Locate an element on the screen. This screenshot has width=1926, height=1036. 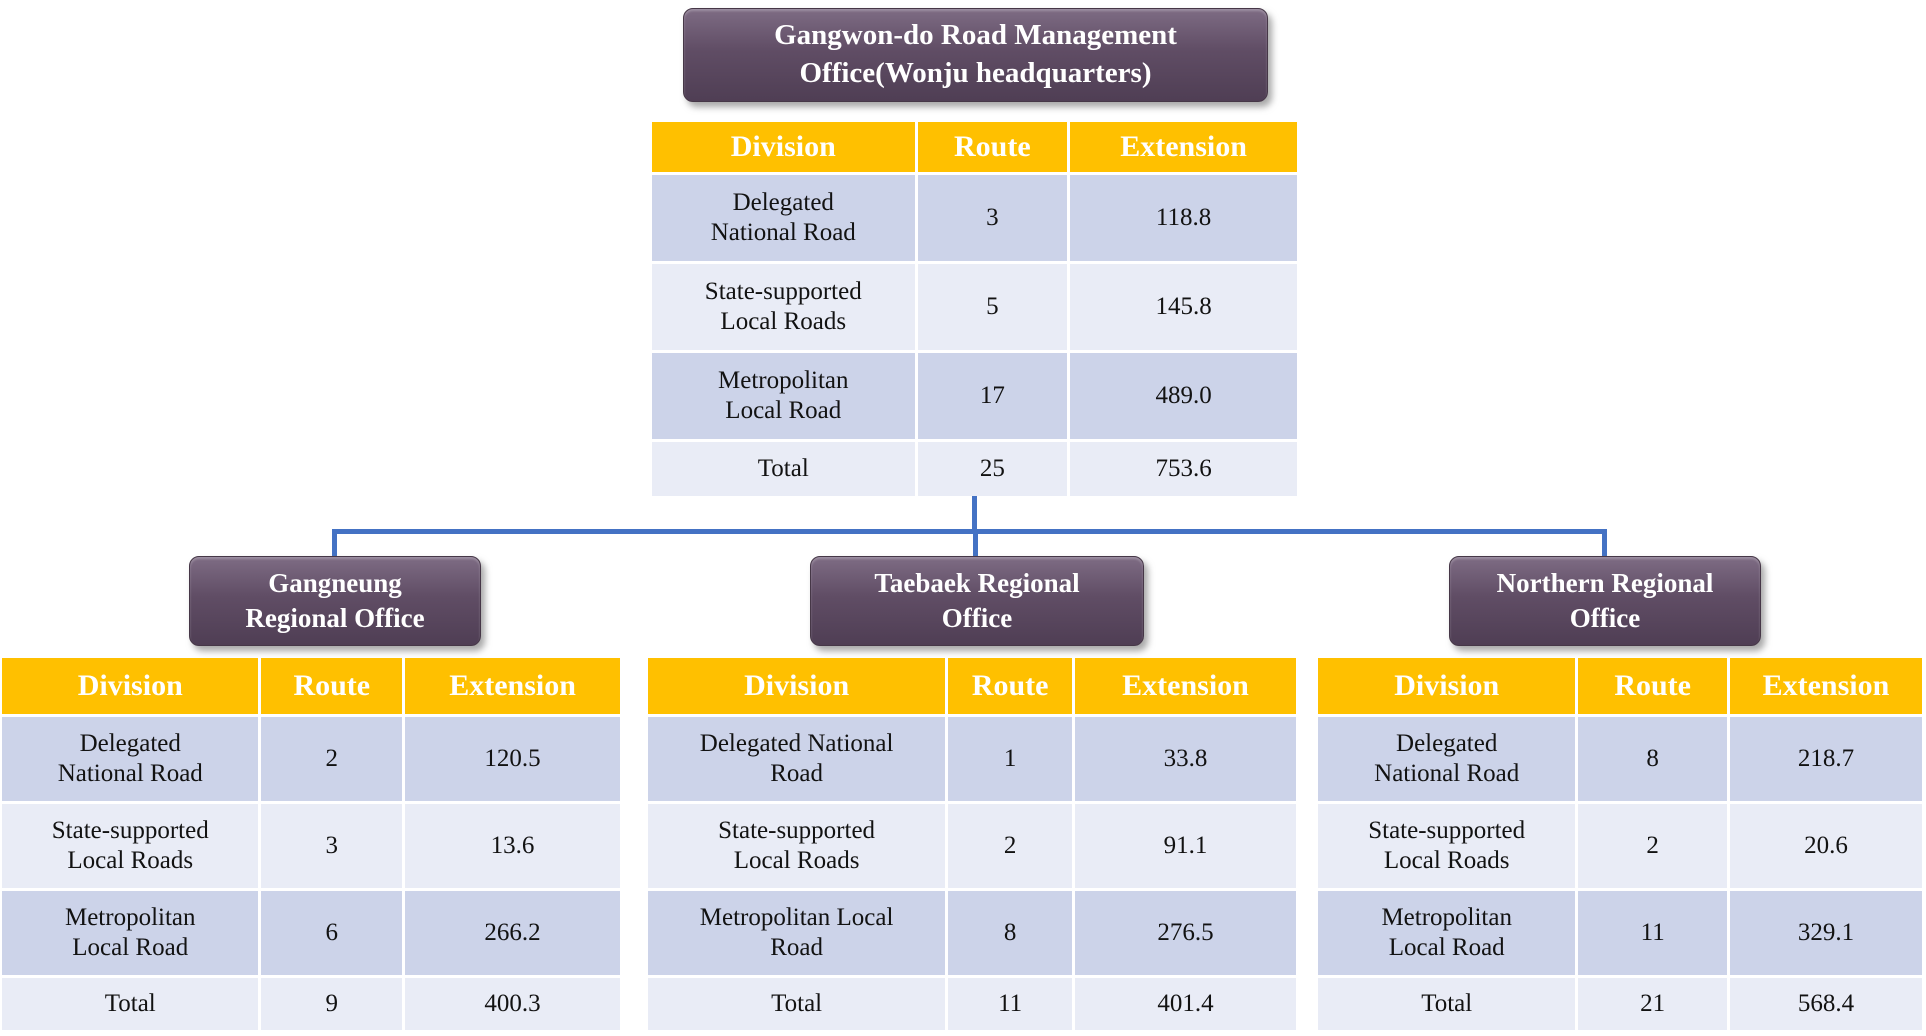
route-cell: 6 is located at coordinates (332, 933).